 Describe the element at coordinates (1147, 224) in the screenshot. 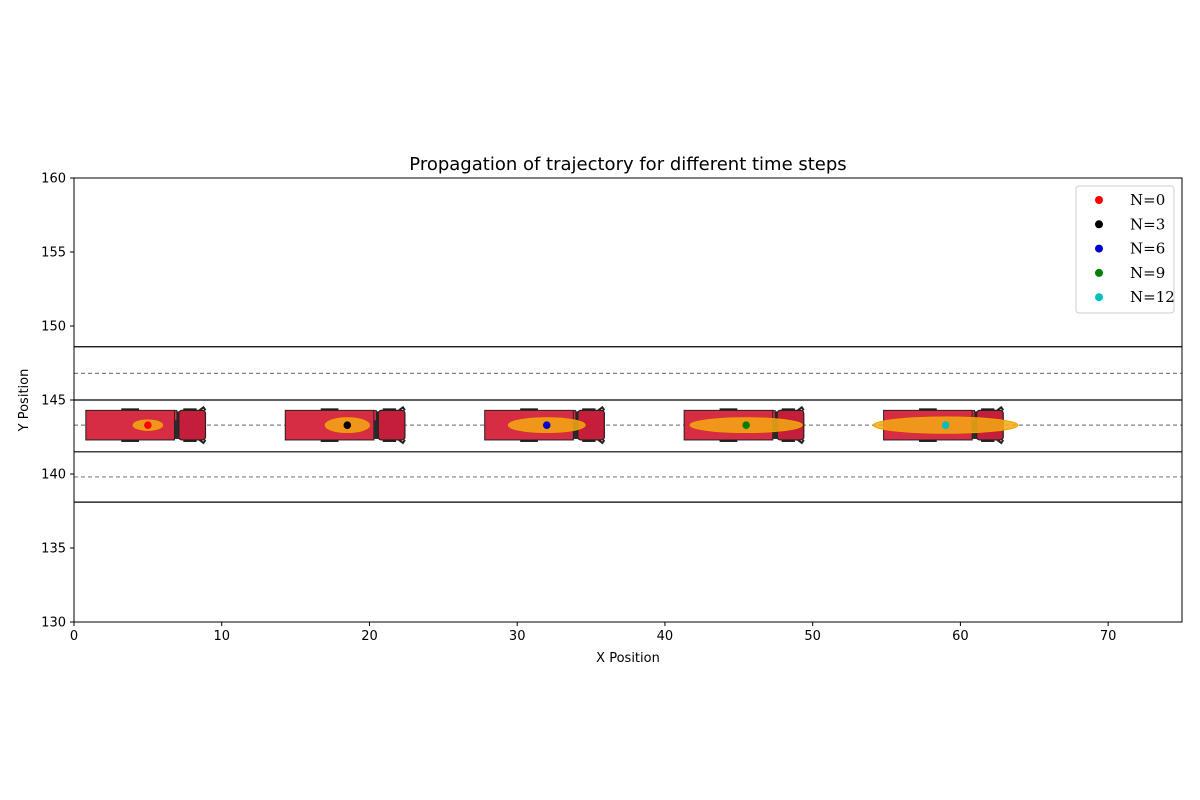

I see `legend-label: N=3` at that location.